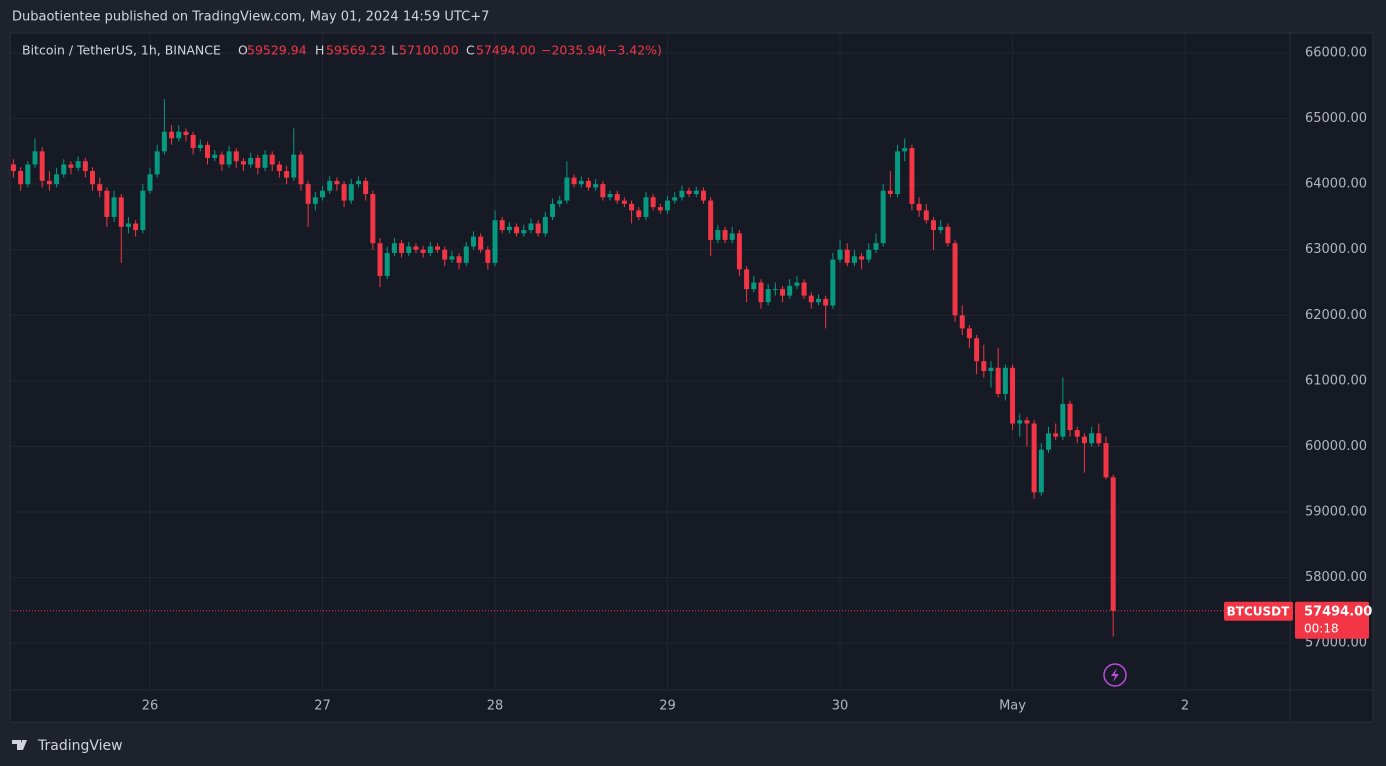 The image size is (1386, 766). Describe the element at coordinates (1336, 446) in the screenshot. I see `y-tick-label: 60000.00` at that location.